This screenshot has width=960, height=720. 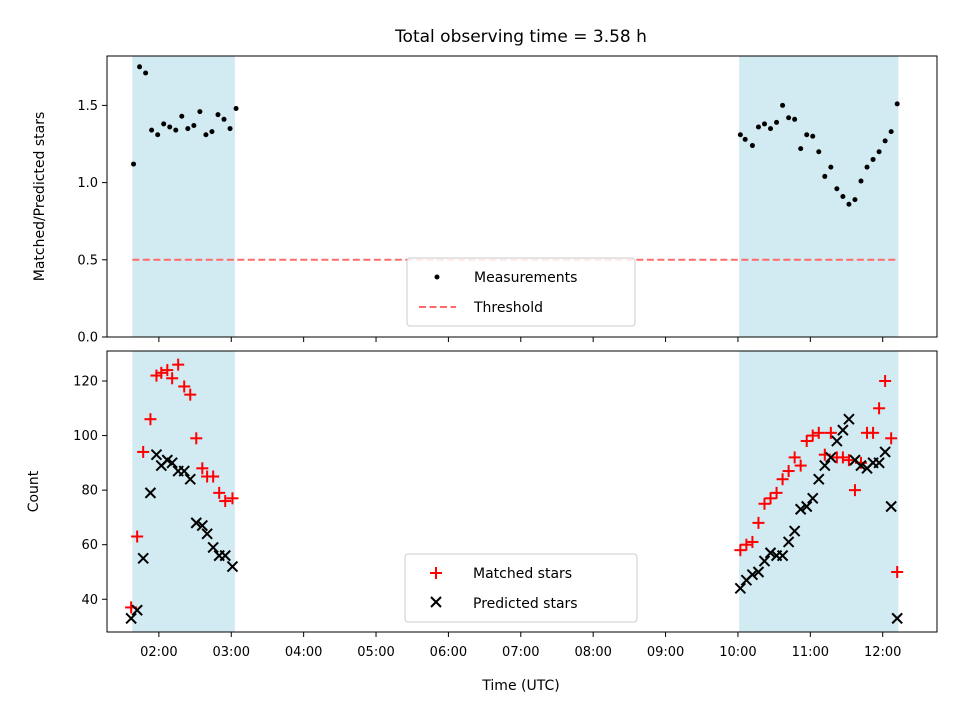 What do you see at coordinates (34, 491) in the screenshot?
I see `bottom-y-axis-label: Count` at bounding box center [34, 491].